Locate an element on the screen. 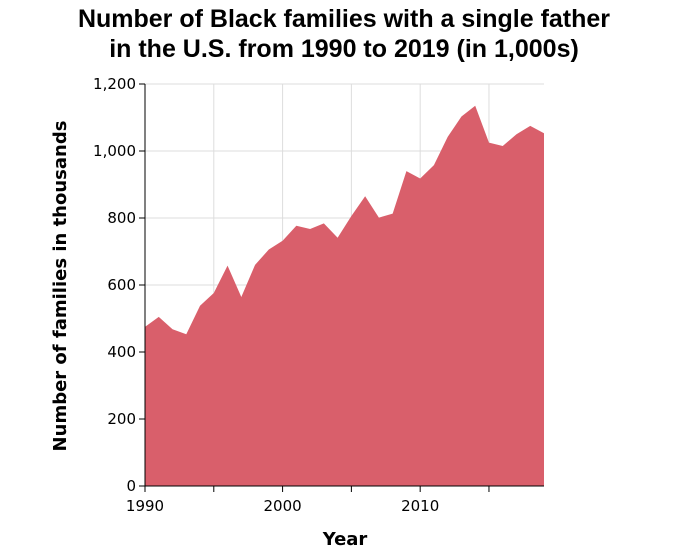 This screenshot has height=558, width=688. y-tick-label: 1,200 is located at coordinates (114, 84).